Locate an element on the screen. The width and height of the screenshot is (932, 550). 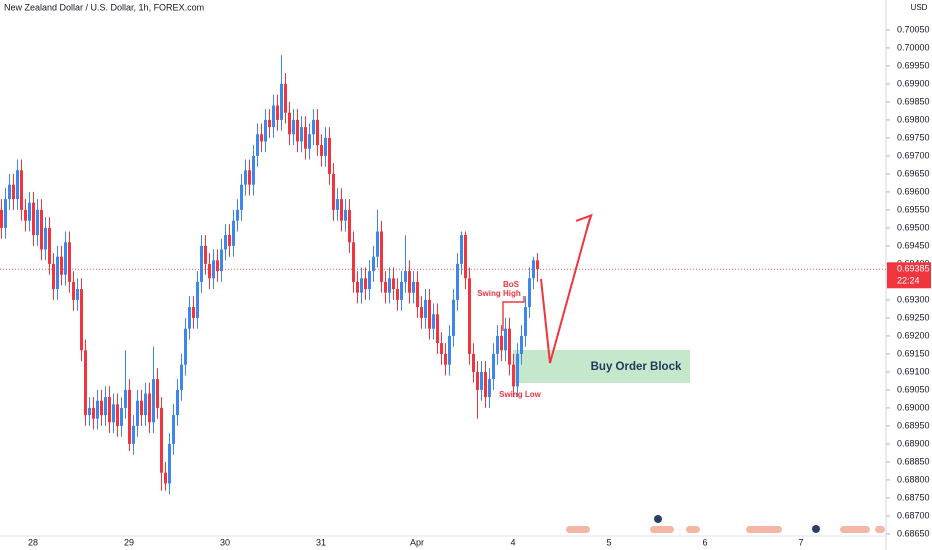
y-tick-label: 0.68850 is located at coordinates (913, 461).